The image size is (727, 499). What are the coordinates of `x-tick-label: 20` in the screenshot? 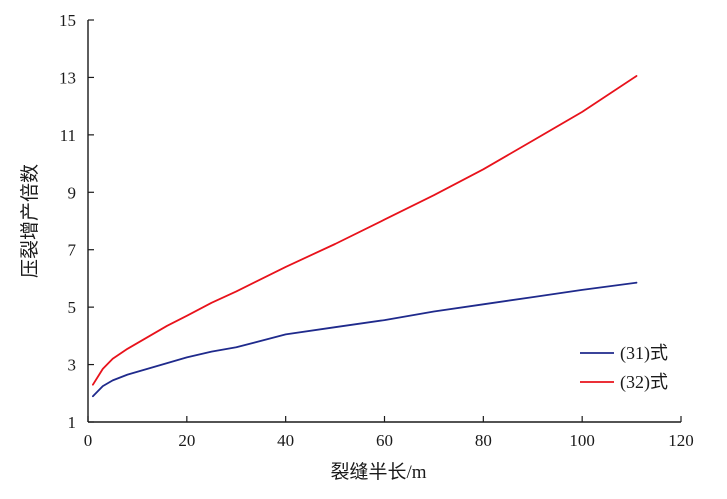 It's located at (186, 440).